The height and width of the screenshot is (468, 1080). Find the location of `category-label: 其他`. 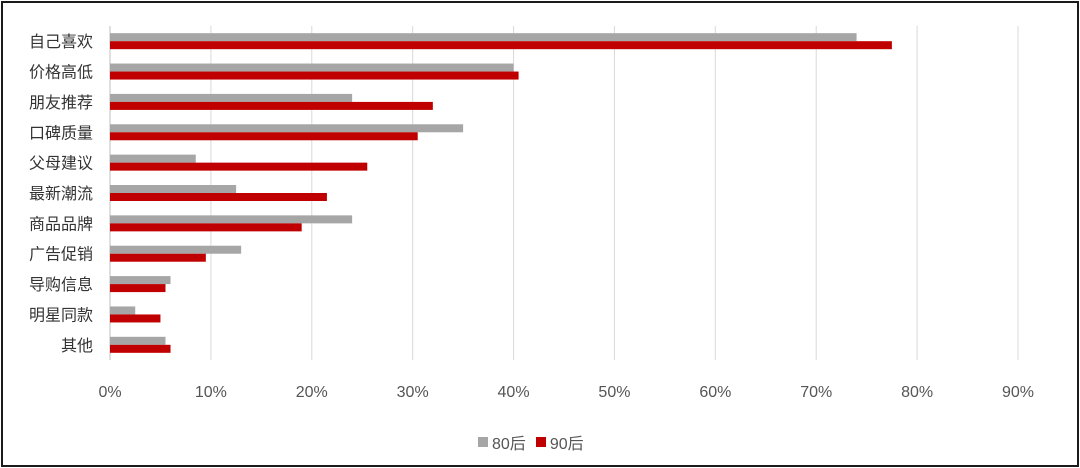

category-label: 其他 is located at coordinates (77, 345).